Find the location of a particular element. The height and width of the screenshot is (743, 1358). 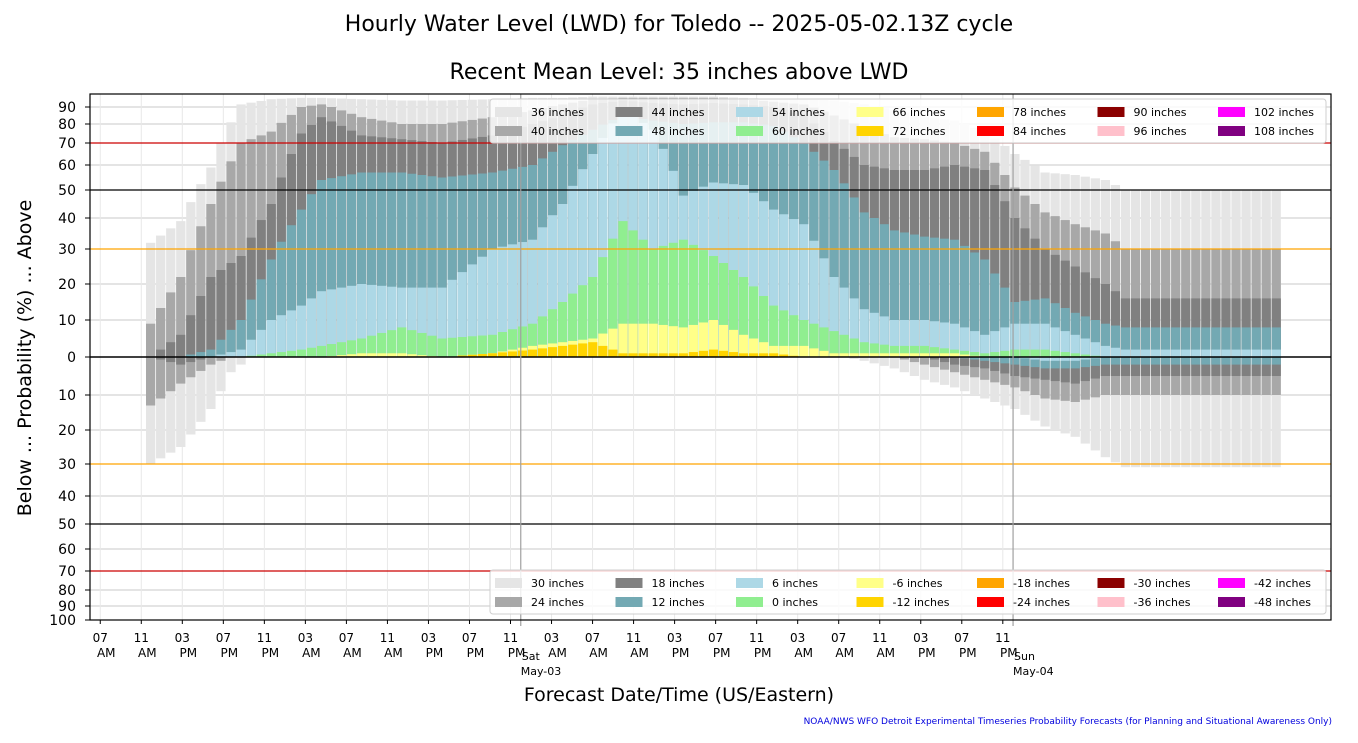

x-axis-label: Forecast Date/Time (US/Eastern) is located at coordinates (679, 695).